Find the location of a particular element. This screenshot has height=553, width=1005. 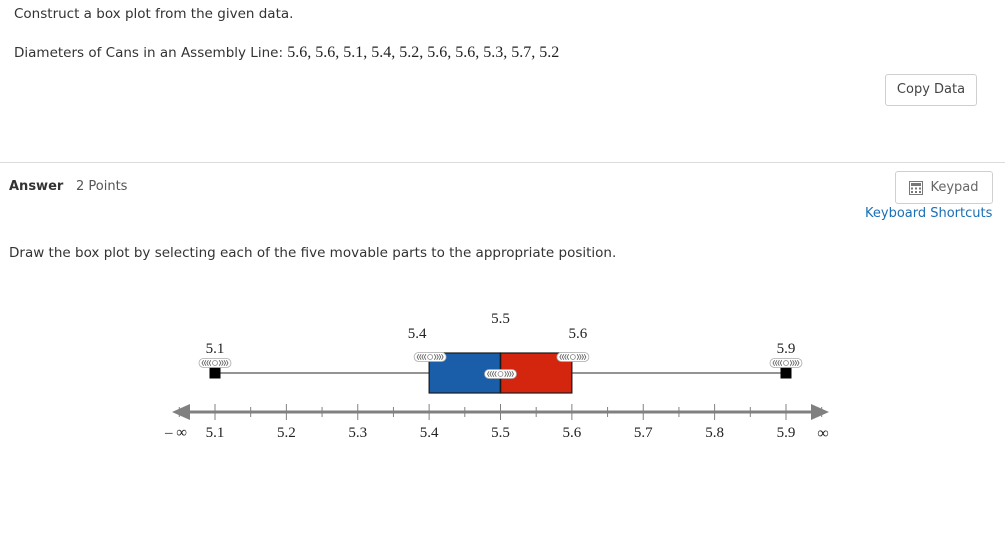

q3-handle-grip is located at coordinates (573, 357).